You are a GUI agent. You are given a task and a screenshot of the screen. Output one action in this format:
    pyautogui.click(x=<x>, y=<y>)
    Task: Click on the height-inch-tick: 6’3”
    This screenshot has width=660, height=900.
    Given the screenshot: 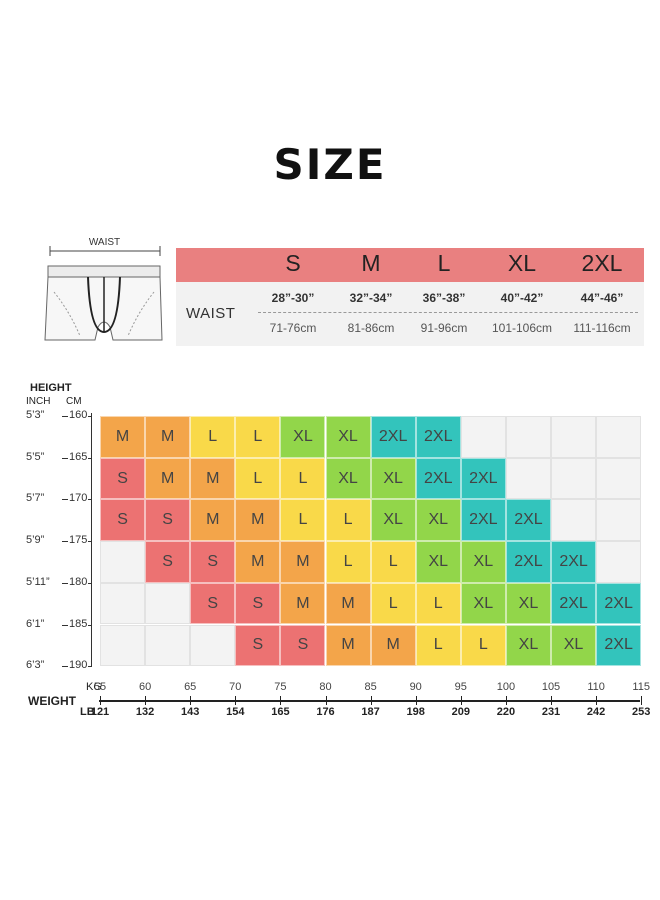 What is the action you would take?
    pyautogui.click(x=35, y=665)
    